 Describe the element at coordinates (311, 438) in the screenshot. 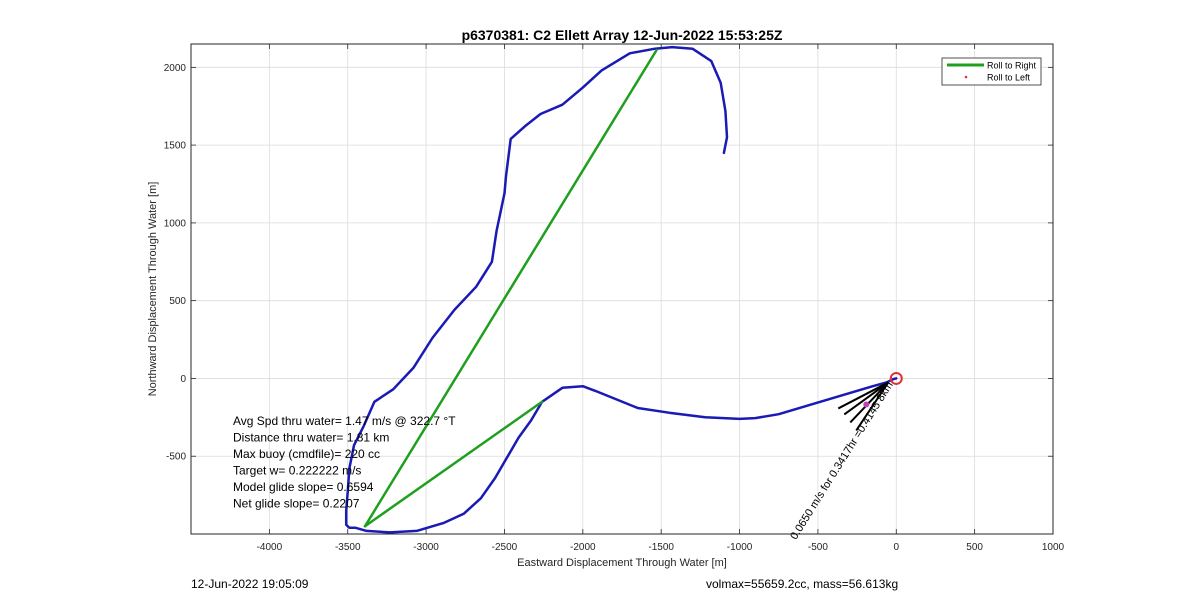

I see `stats-line: Distance thru water= 1.81 km` at that location.